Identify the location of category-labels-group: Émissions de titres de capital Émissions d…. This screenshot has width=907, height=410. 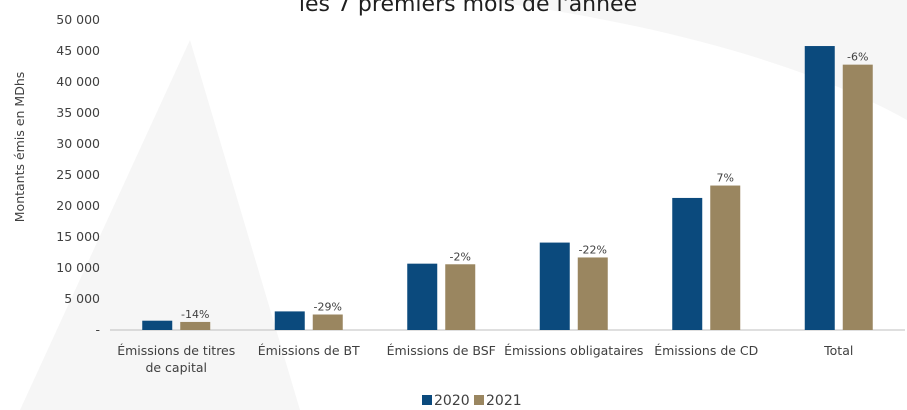
(485, 359).